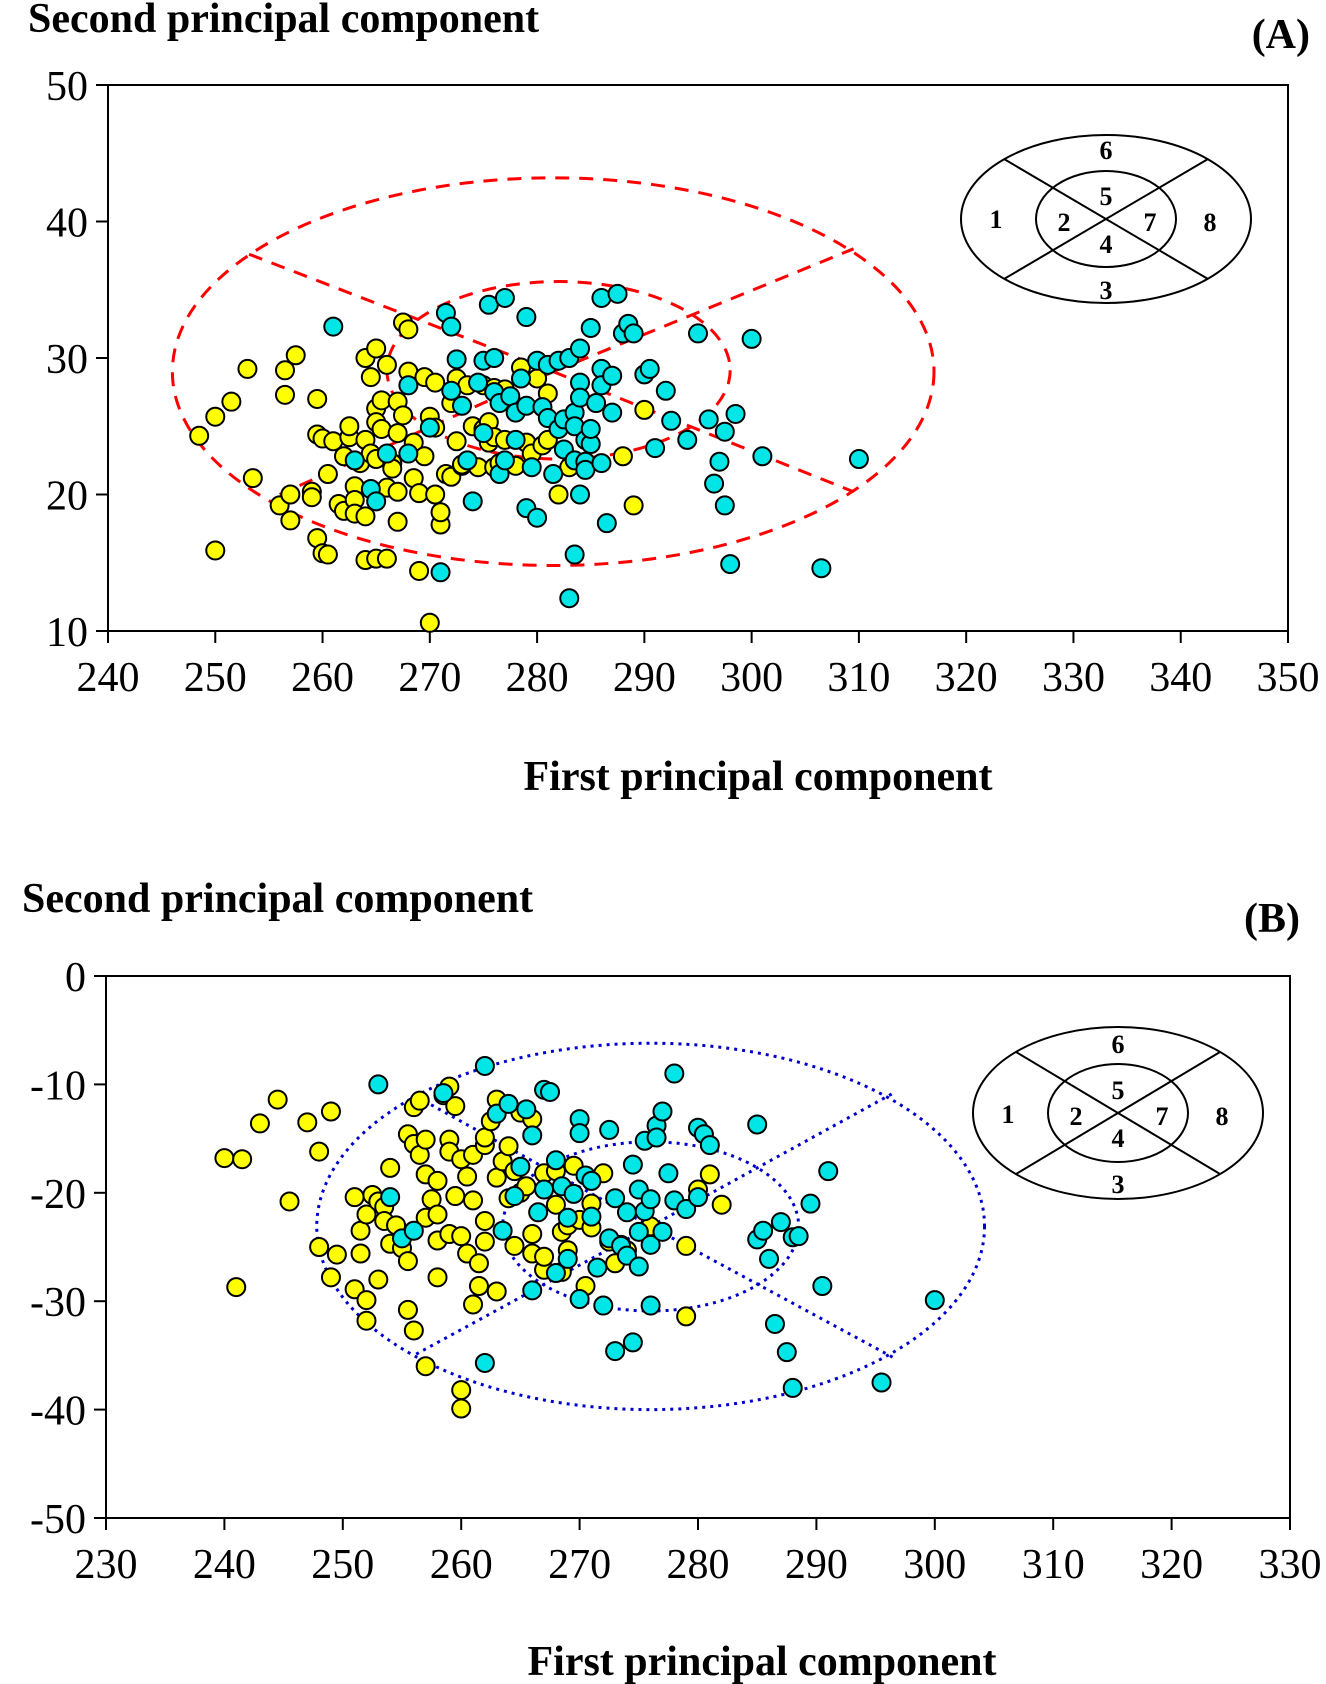  What do you see at coordinates (67, 633) in the screenshot?
I see `y-tick-label: 10` at bounding box center [67, 633].